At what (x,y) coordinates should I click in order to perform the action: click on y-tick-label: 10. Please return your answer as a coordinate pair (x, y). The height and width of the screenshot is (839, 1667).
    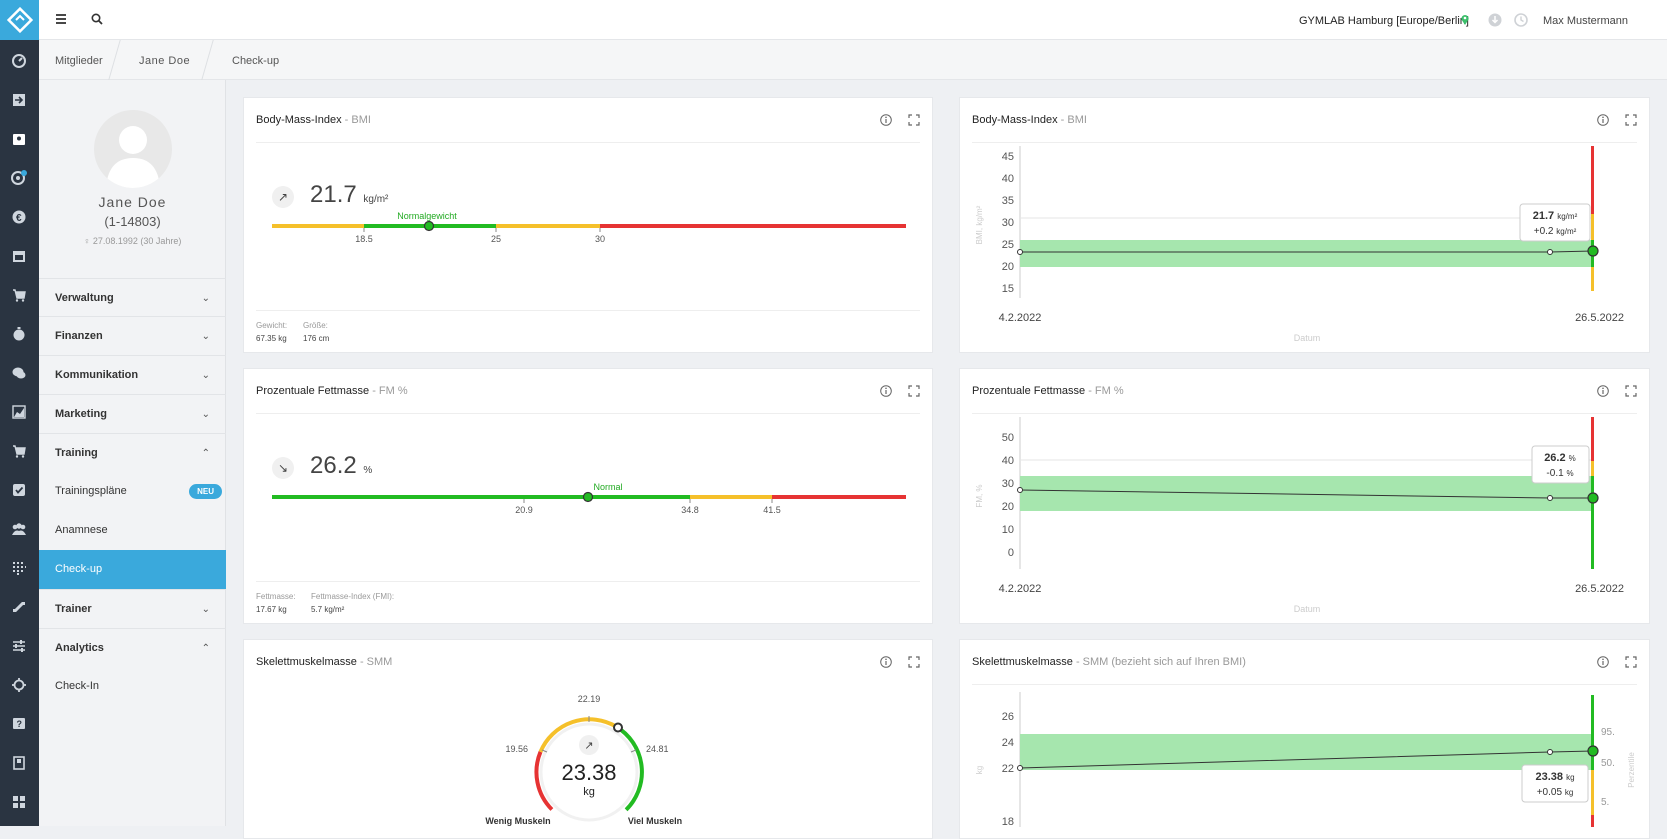
    Looking at the image, I should click on (1008, 530).